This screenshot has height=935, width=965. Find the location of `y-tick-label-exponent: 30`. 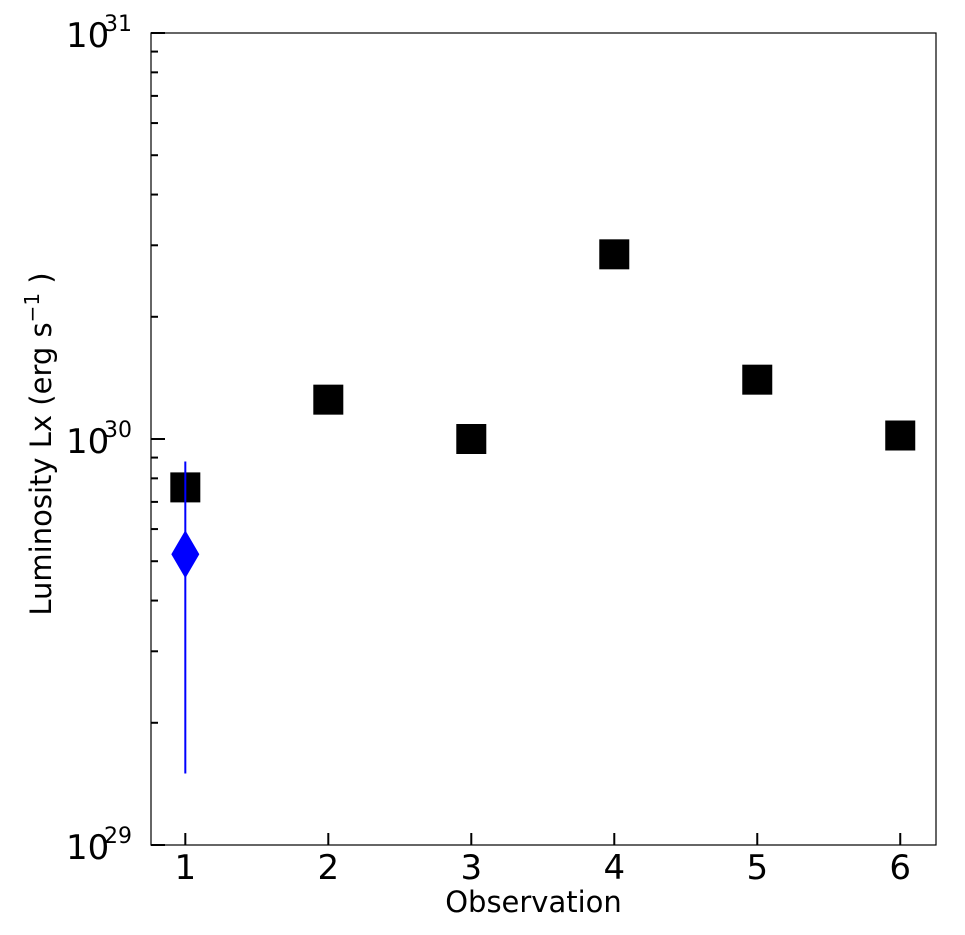

y-tick-label-exponent: 30 is located at coordinates (118, 430).